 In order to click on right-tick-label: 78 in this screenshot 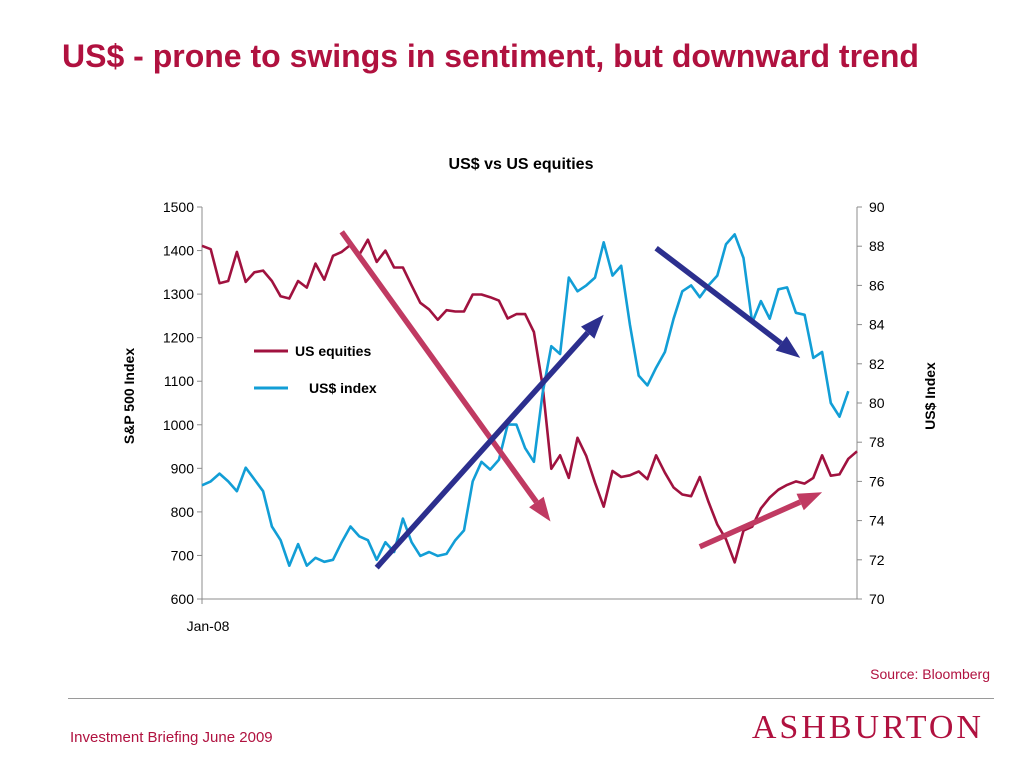, I will do `click(877, 442)`.